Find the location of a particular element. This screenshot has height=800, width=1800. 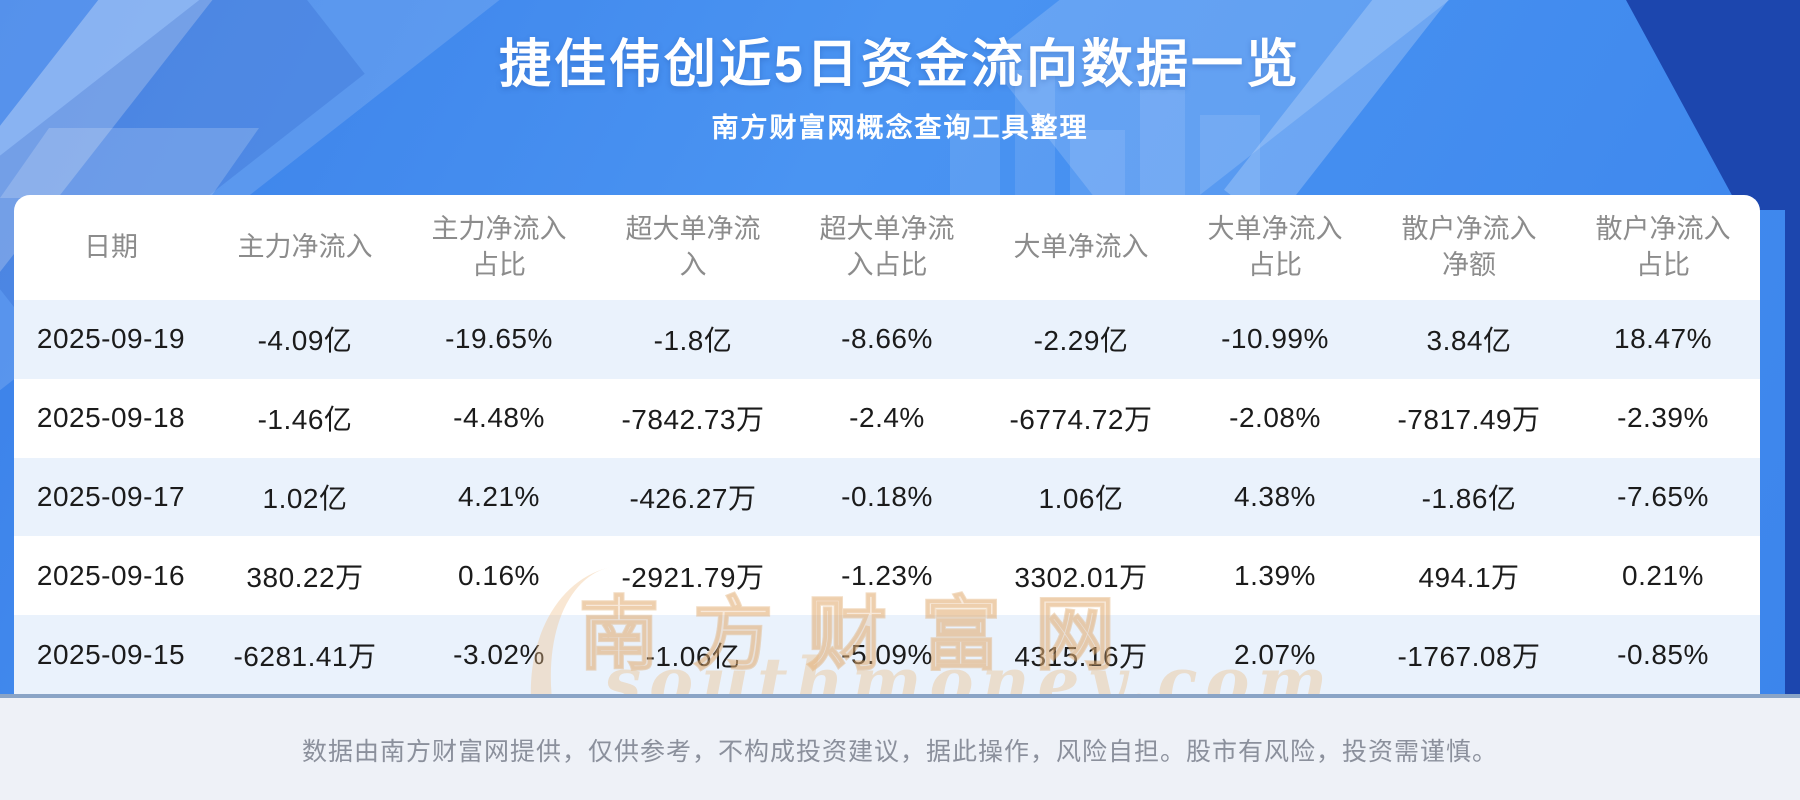

table-cell: 1.02亿 is located at coordinates (305, 498).